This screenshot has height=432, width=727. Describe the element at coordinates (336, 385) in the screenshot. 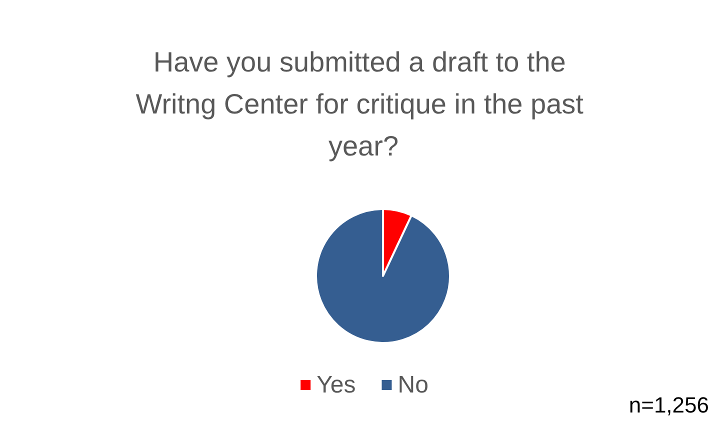

I see `legend-label: Yes` at that location.